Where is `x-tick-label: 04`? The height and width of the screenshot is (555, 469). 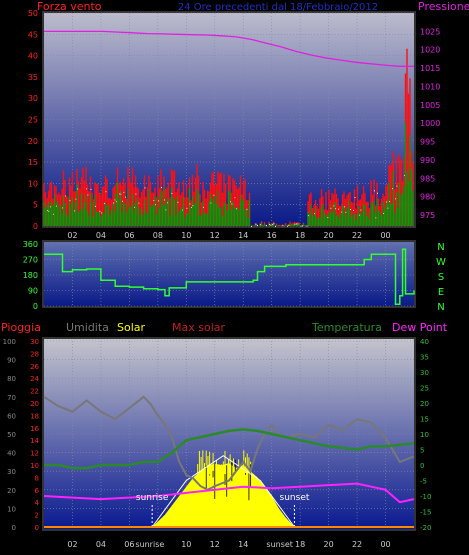 x-tick-label: 04 is located at coordinates (101, 235).